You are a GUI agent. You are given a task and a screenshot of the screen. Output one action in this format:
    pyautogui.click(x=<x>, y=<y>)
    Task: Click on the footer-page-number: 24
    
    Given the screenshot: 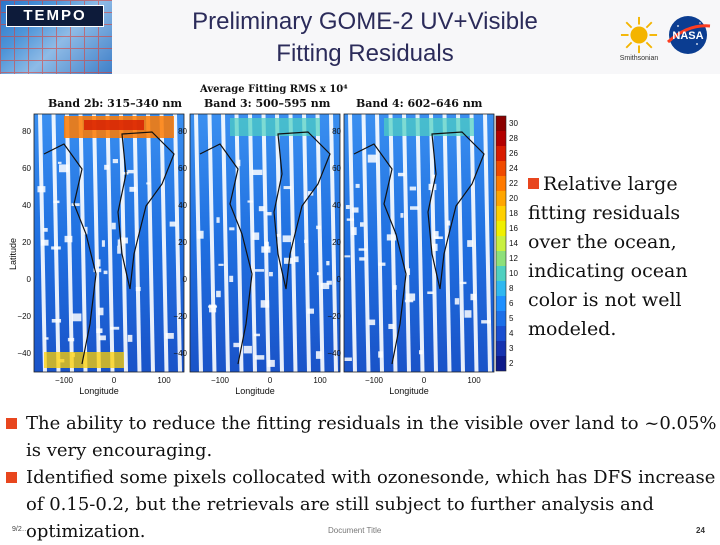 What is the action you would take?
    pyautogui.click(x=700, y=530)
    